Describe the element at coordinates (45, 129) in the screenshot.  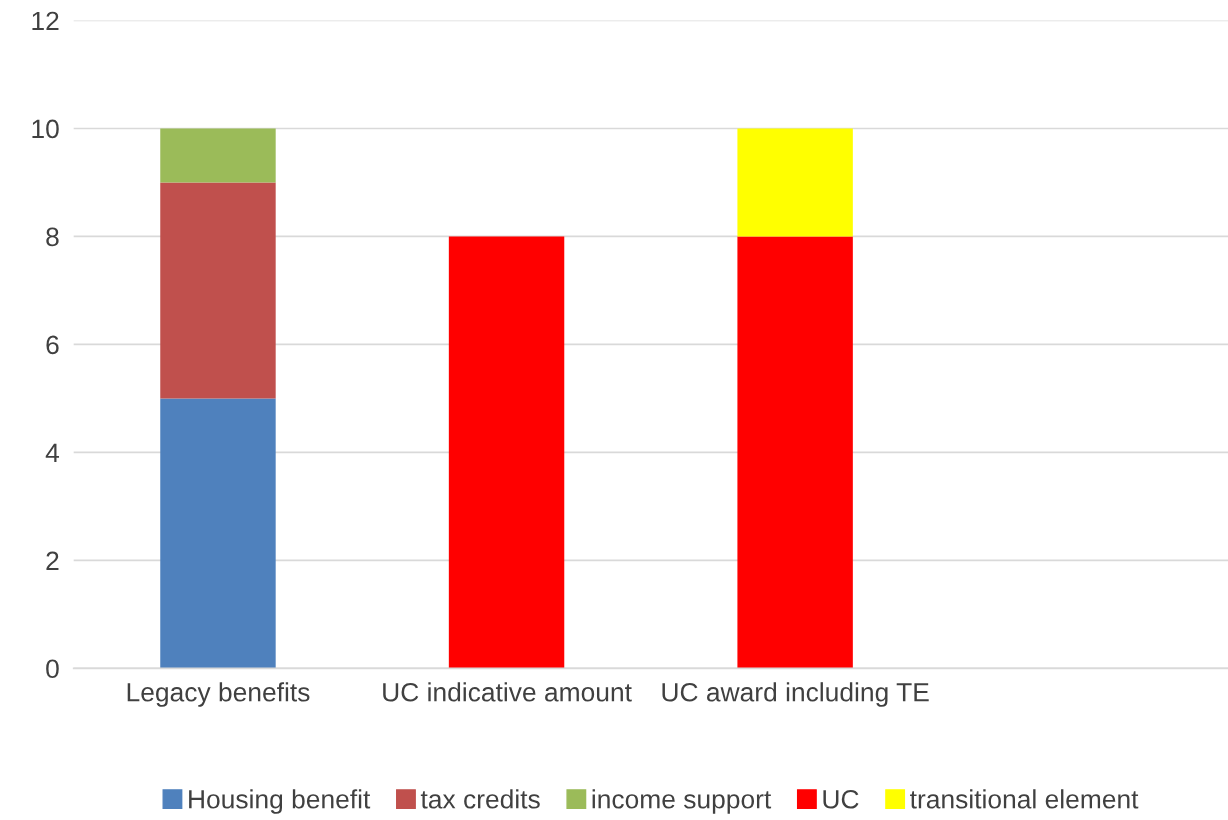
I see `y-tick-label: 10` at that location.